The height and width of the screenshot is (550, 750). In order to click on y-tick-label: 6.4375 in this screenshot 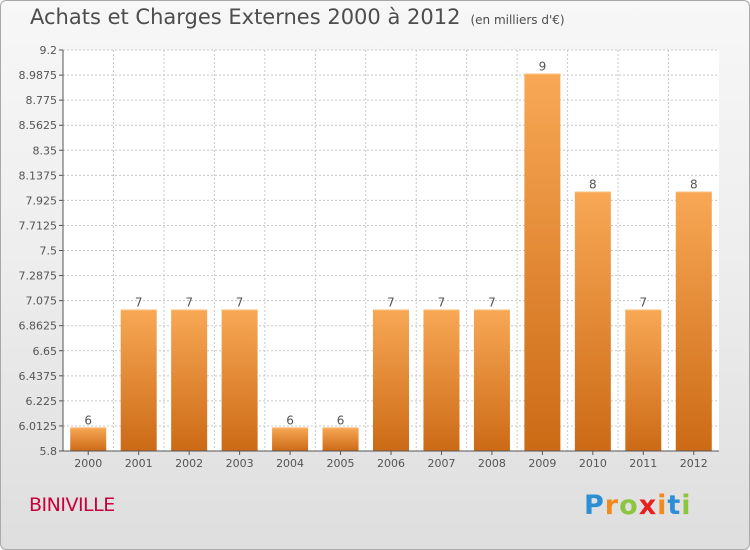, I will do `click(38, 376)`.